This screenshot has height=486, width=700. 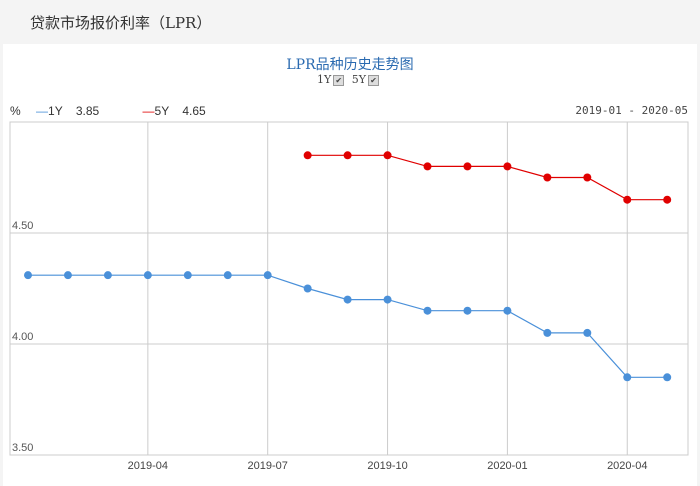 I want to click on chart-title: LPR品种历史走势图, so click(x=350, y=65).